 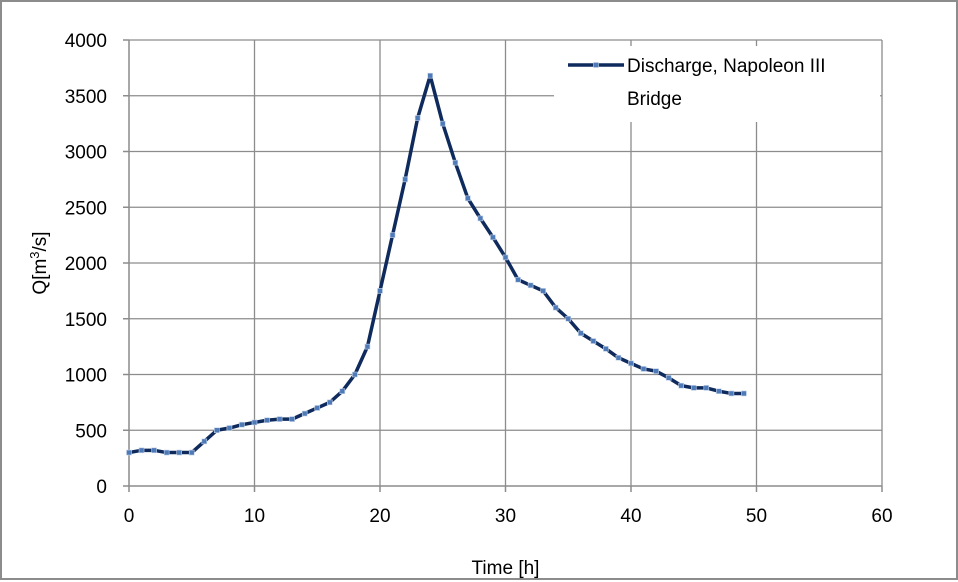 What do you see at coordinates (756, 516) in the screenshot?
I see `x-tick-label: 50` at bounding box center [756, 516].